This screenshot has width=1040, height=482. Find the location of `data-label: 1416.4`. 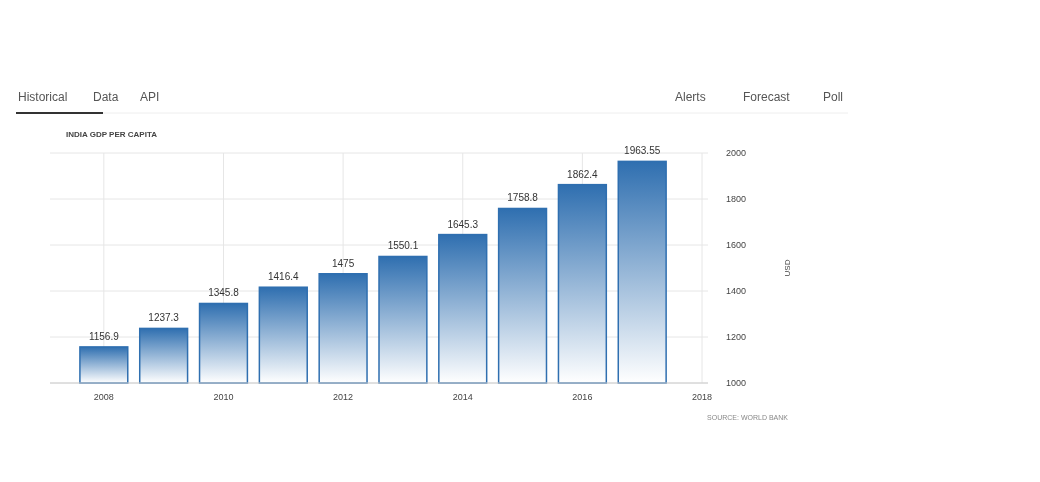

data-label: 1416.4 is located at coordinates (283, 277).